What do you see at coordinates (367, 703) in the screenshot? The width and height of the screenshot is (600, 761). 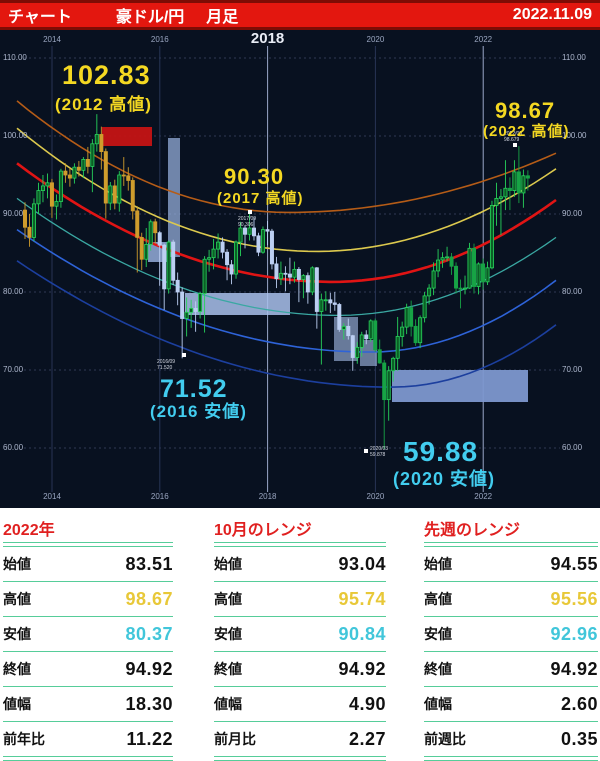 I see `row-value: 4.90` at bounding box center [367, 703].